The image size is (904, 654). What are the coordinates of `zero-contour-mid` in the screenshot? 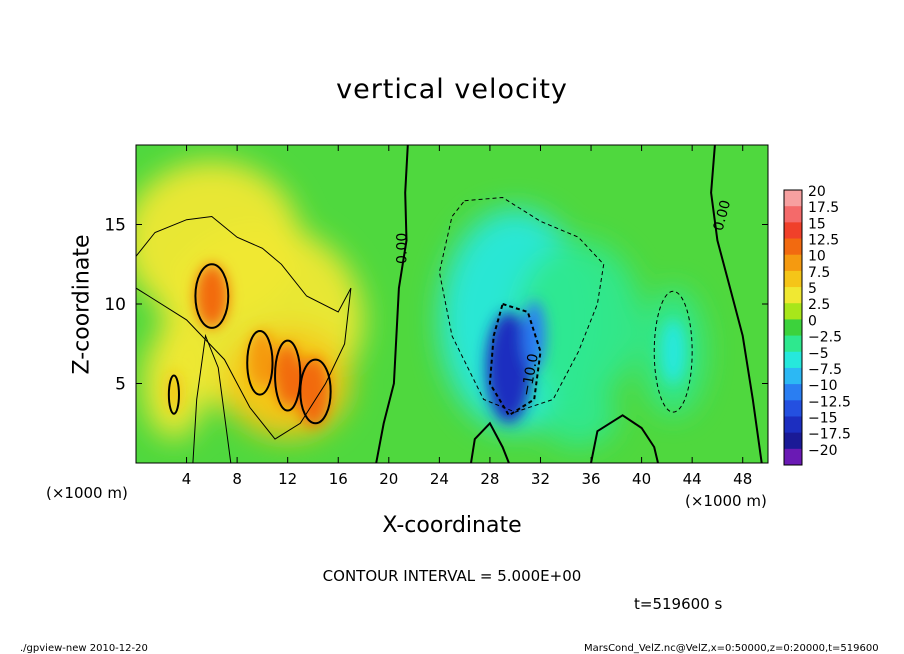 It's located at (392, 304).